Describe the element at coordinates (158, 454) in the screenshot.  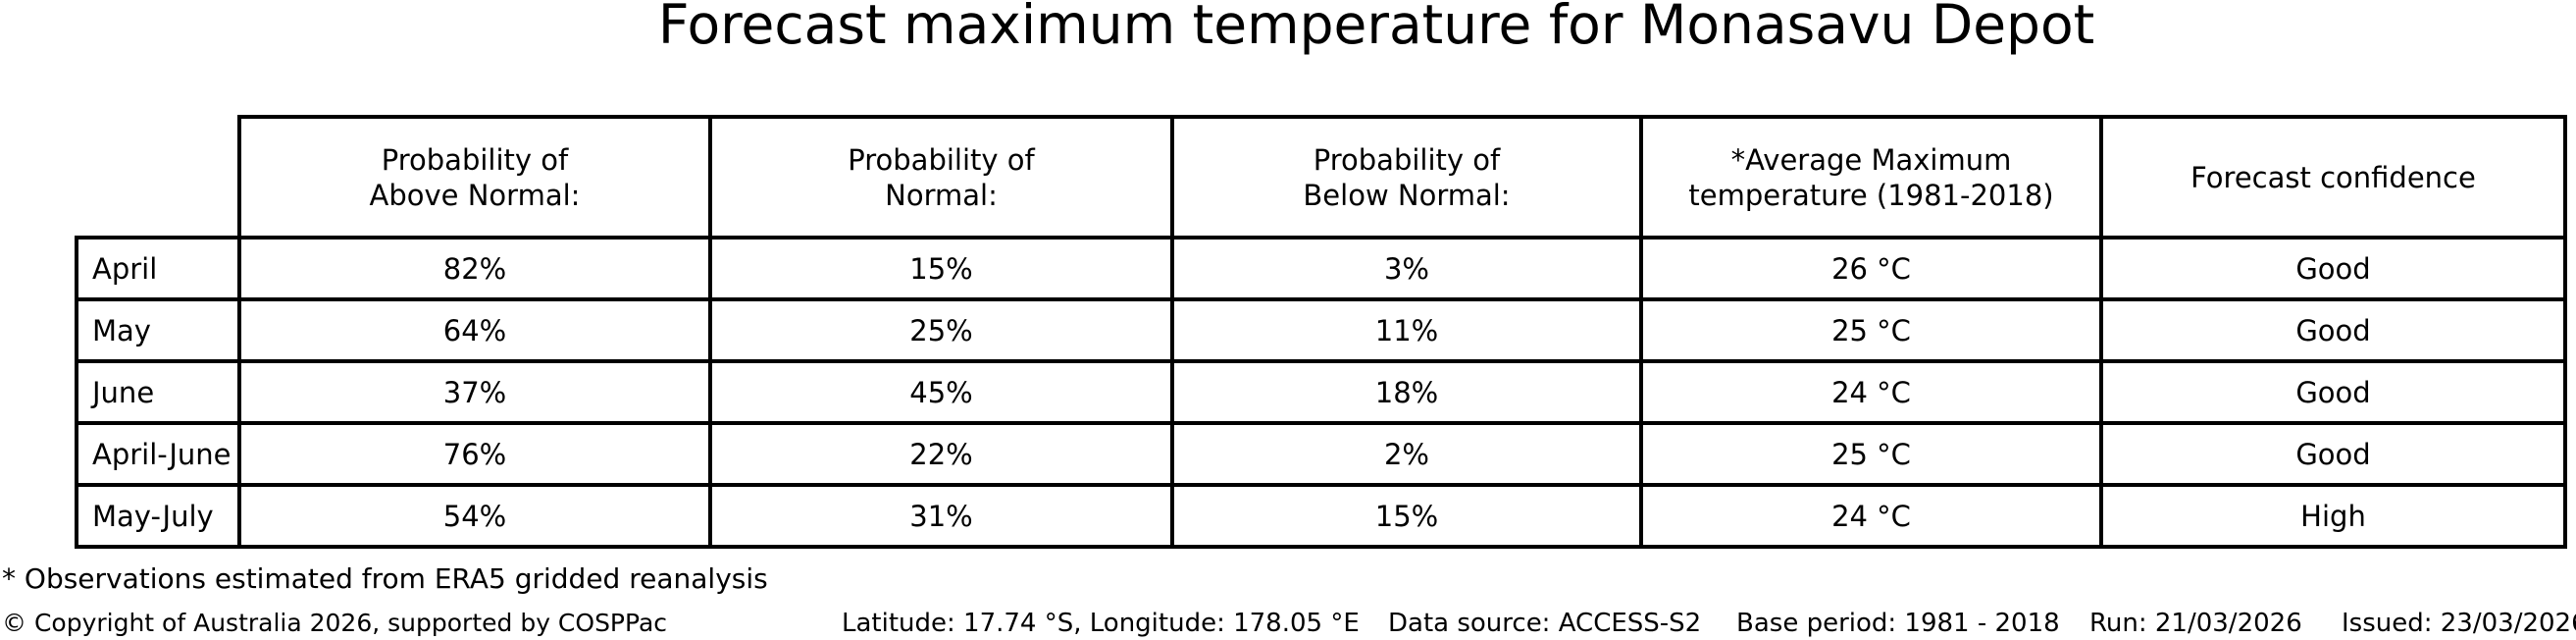
I see `row-label: April-June` at that location.